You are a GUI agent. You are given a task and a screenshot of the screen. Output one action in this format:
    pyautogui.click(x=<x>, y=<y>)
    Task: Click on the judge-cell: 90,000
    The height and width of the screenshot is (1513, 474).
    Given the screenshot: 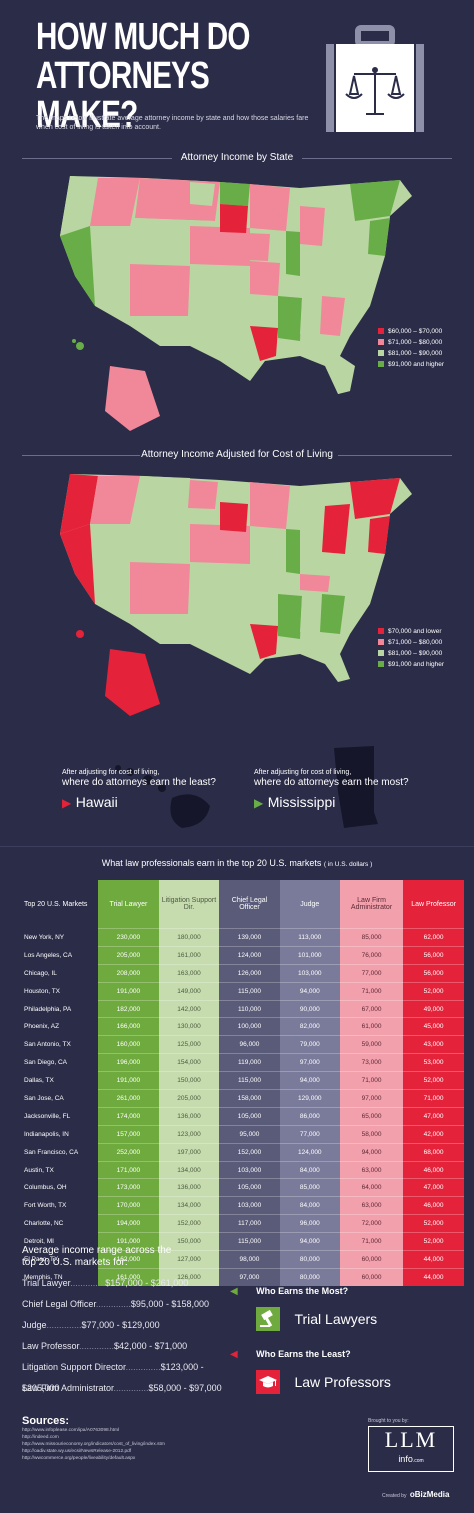 What is the action you would take?
    pyautogui.click(x=309, y=1008)
    